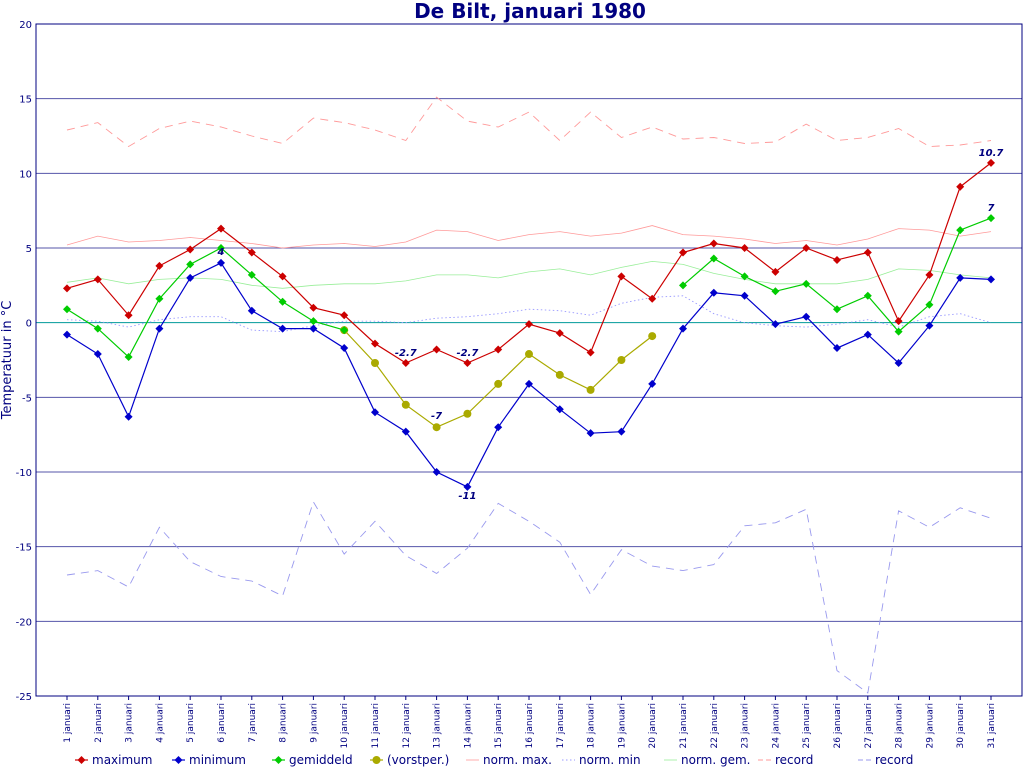  I want to click on x-tick-label: 26 januari, so click(838, 725).